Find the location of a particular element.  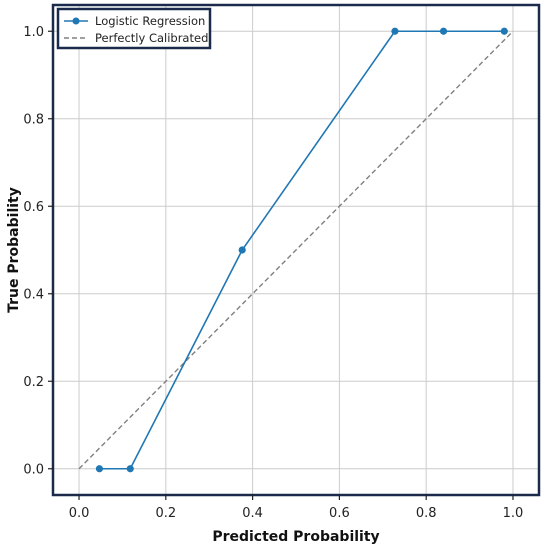

x-tick-label: 0.8 is located at coordinates (426, 513).